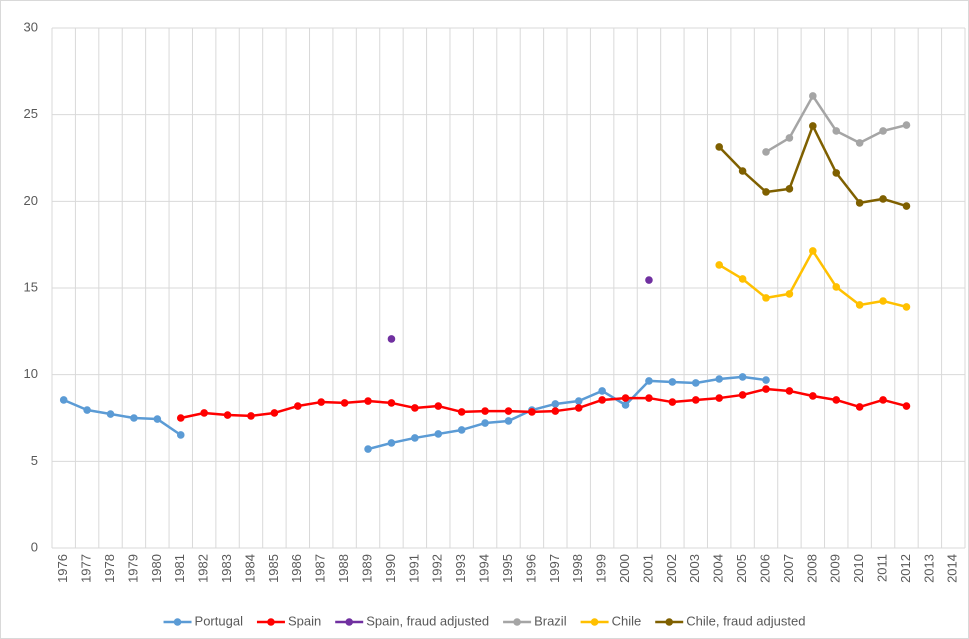 The height and width of the screenshot is (639, 969). I want to click on x-tick-label: 1995, so click(507, 568).